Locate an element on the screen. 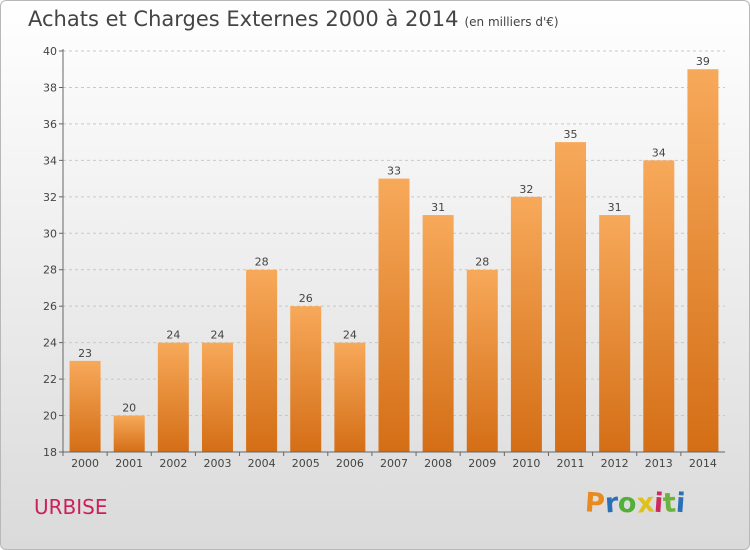  y-tick-label: 36 is located at coordinates (50, 124).